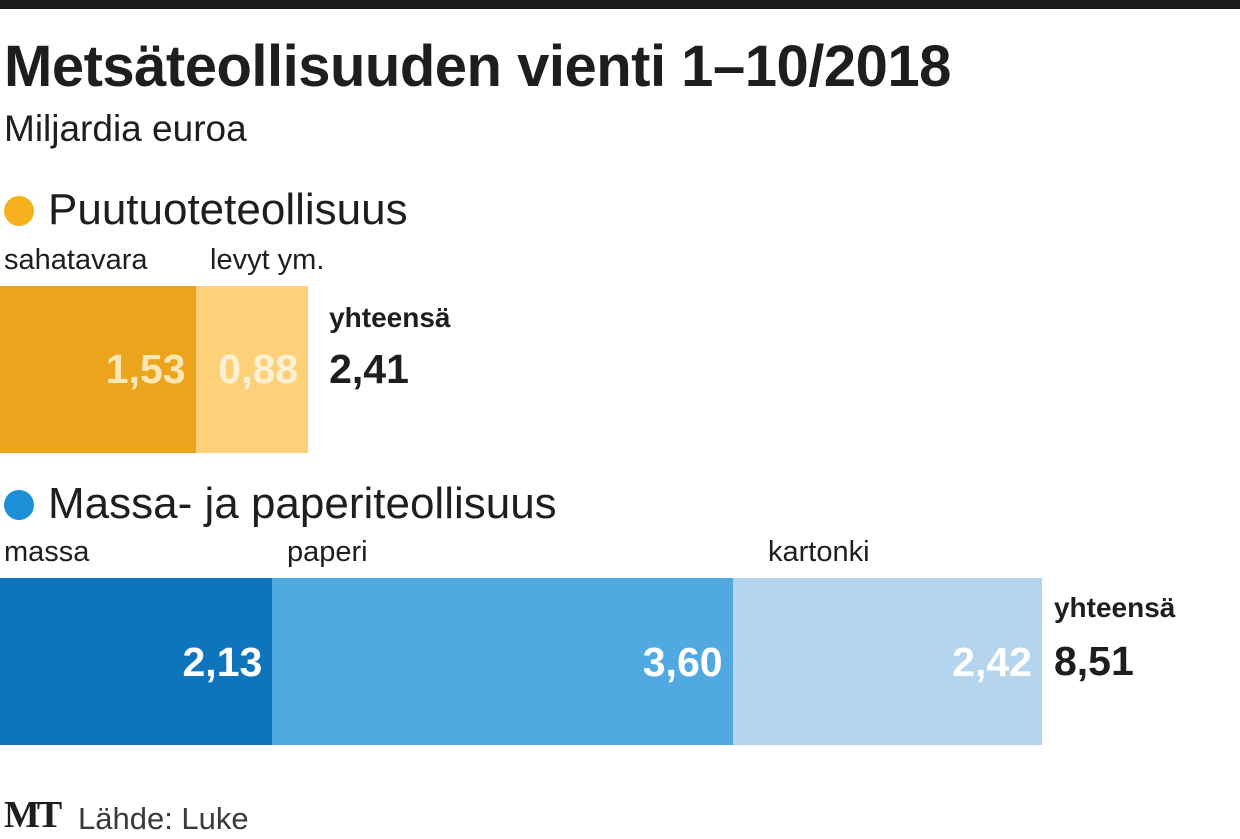 The width and height of the screenshot is (1240, 839). What do you see at coordinates (98, 369) in the screenshot?
I see `bar-segment-sahatavara: 1,53` at bounding box center [98, 369].